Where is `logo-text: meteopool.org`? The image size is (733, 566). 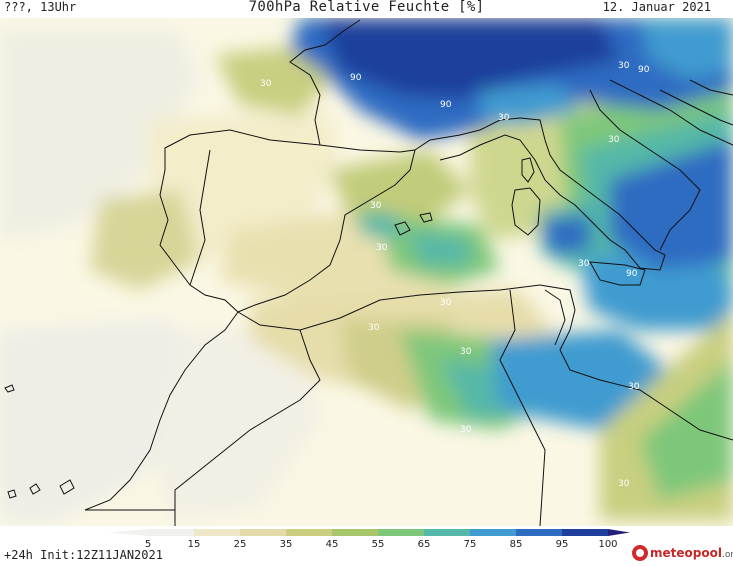
logo-text: meteopool.org is located at coordinates (691, 553).